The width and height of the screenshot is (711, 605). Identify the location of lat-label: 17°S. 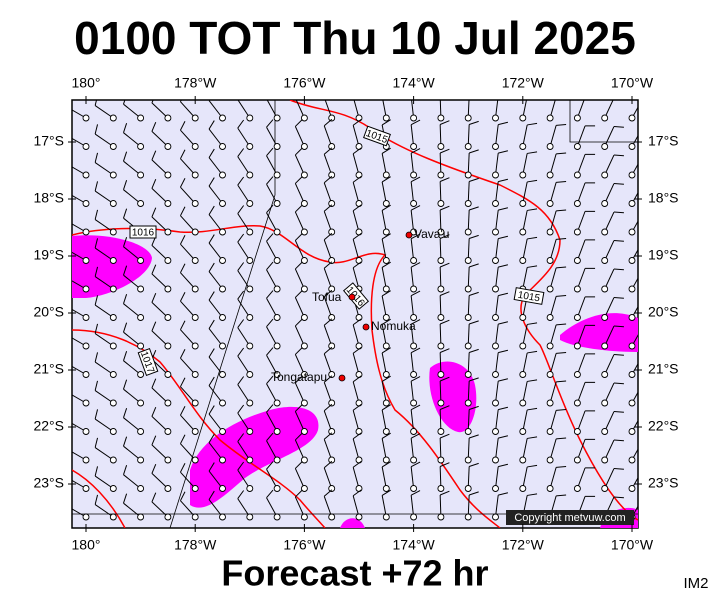
(48, 141).